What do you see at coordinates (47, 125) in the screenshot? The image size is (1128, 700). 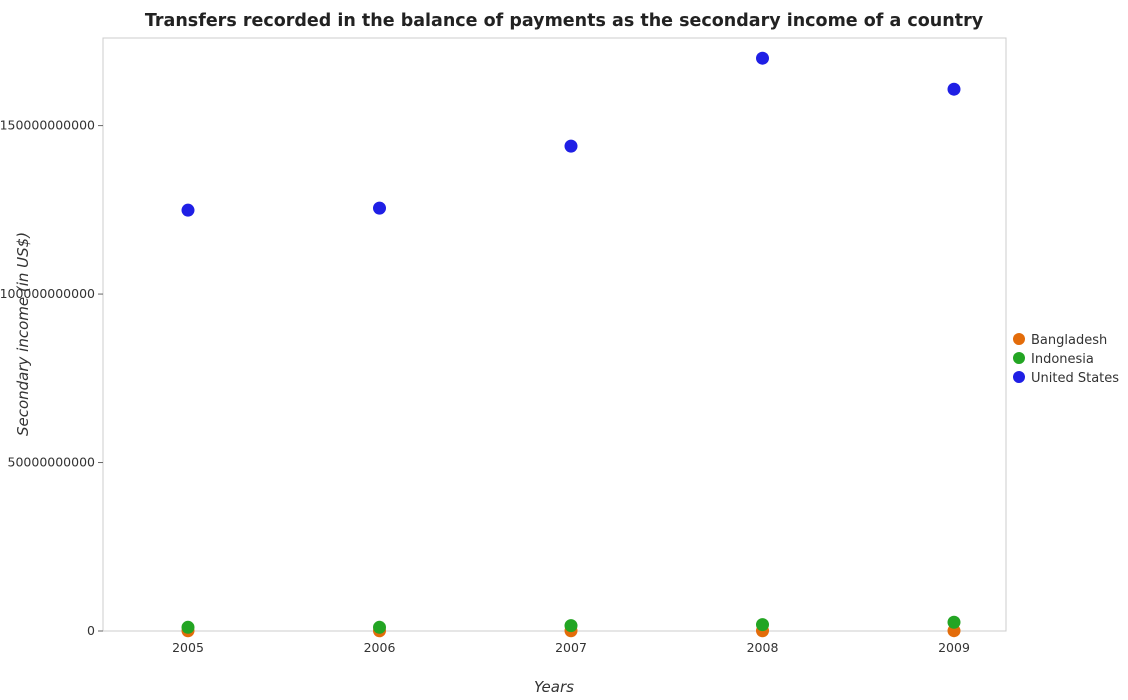 I see `y-tick-label: 150000000000` at bounding box center [47, 125].